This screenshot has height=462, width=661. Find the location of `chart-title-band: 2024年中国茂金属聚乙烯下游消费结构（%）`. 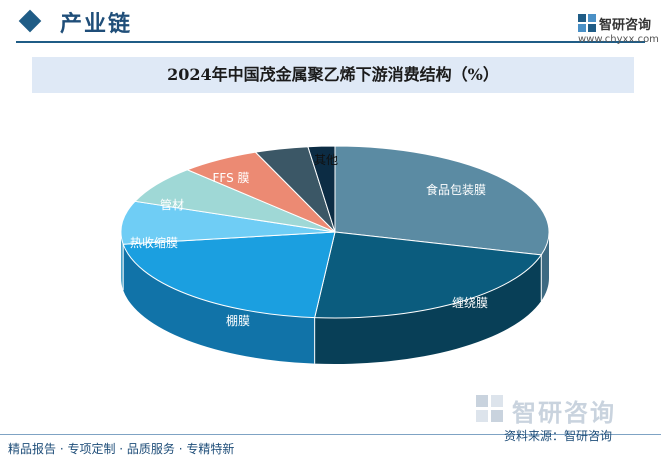

chart-title-band: 2024年中国茂金属聚乙烯下游消费结构（%） is located at coordinates (333, 75).